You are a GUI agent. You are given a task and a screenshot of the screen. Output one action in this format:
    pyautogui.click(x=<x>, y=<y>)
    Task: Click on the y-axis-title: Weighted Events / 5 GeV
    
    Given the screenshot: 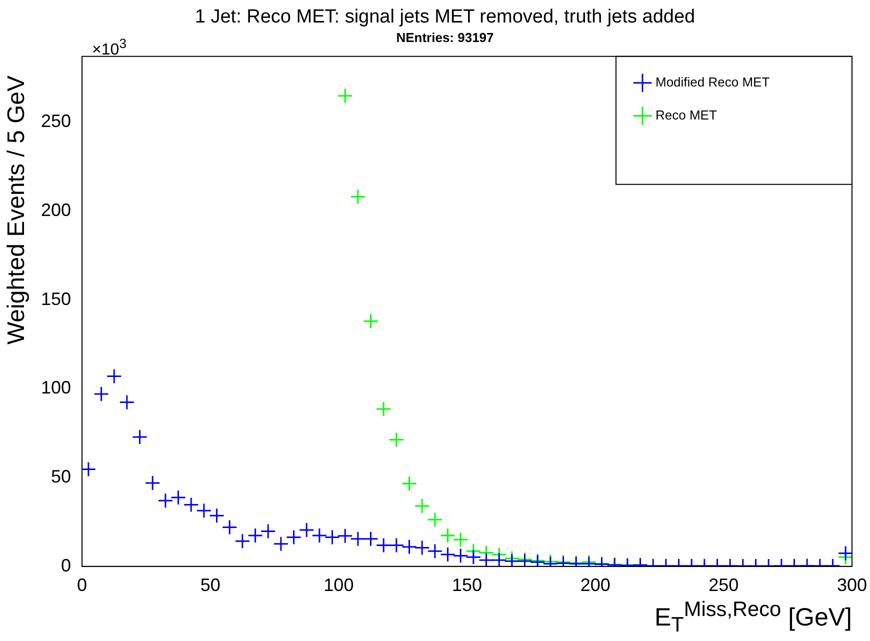 What is the action you would take?
    pyautogui.click(x=17, y=210)
    